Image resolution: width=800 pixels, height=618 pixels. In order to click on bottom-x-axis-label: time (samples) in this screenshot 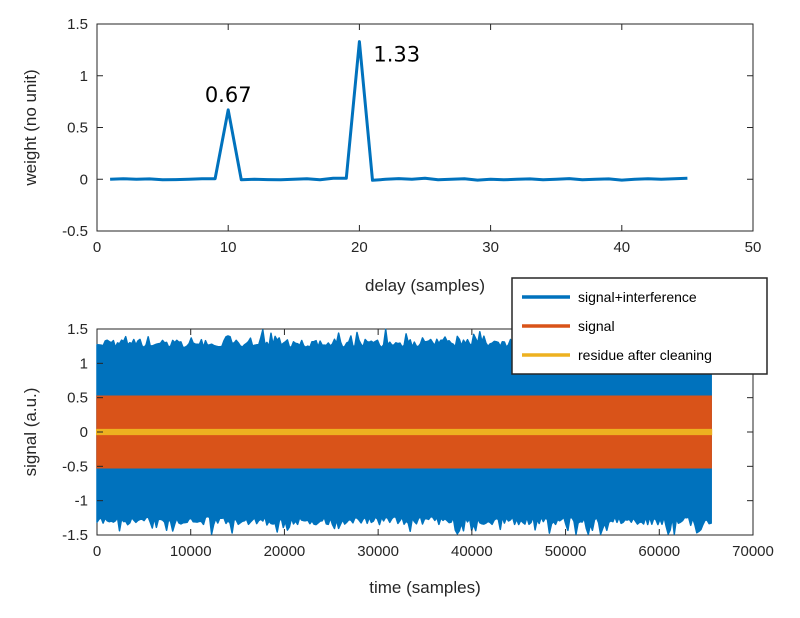, I will do `click(424, 587)`.